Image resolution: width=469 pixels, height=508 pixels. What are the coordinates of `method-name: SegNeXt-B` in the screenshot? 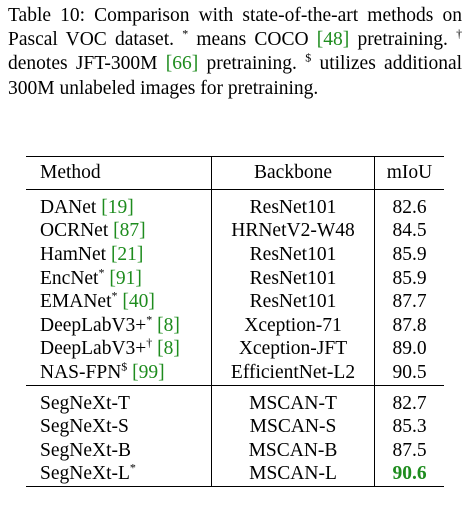 It's located at (85, 450).